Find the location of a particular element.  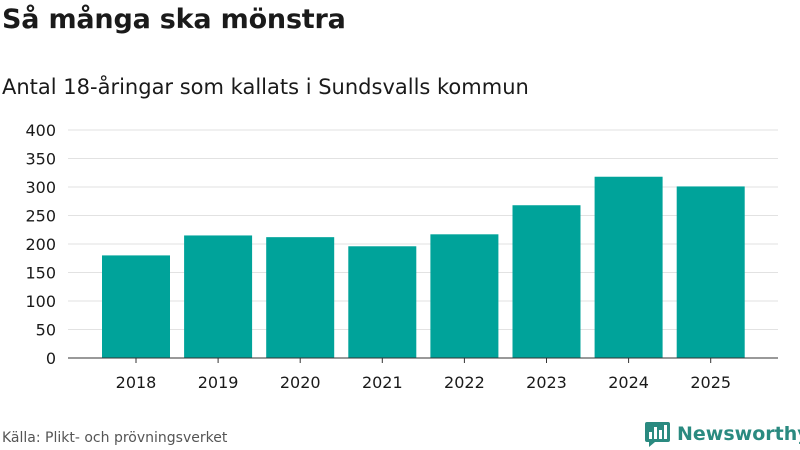

y-tick-label: 100 is located at coordinates (40, 301).